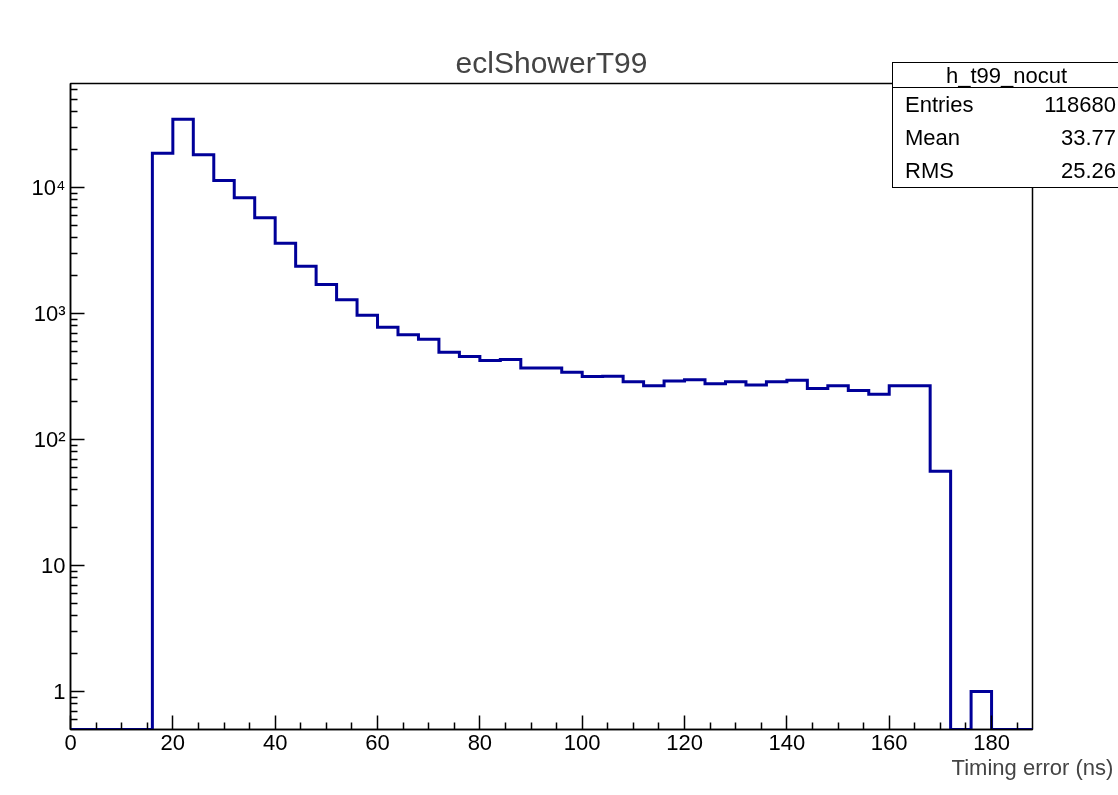  I want to click on annotation: h_t99_nocut, so click(1005, 75).